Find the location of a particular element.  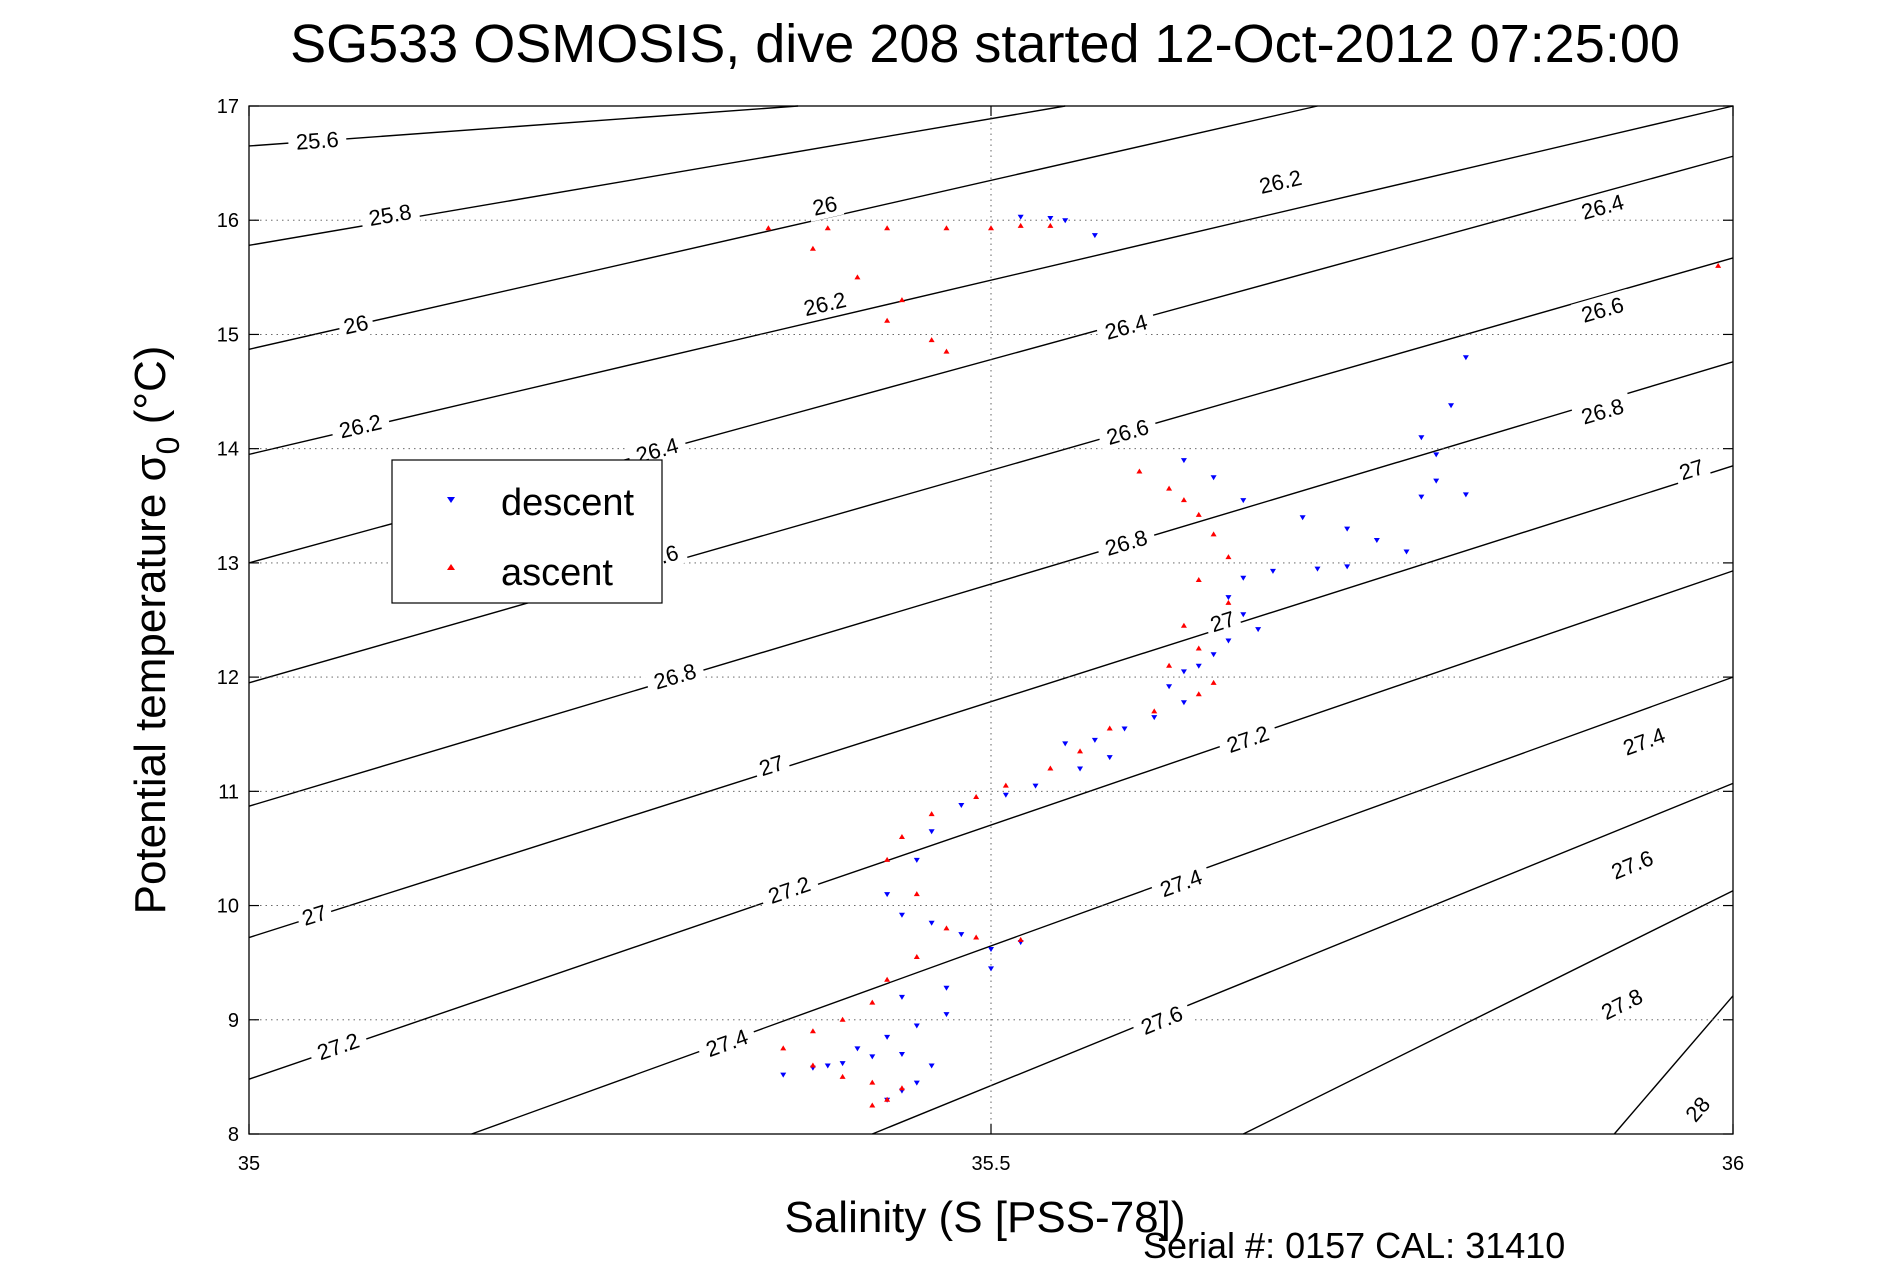

contour-label-26-4: 26.4 is located at coordinates (1126, 326).